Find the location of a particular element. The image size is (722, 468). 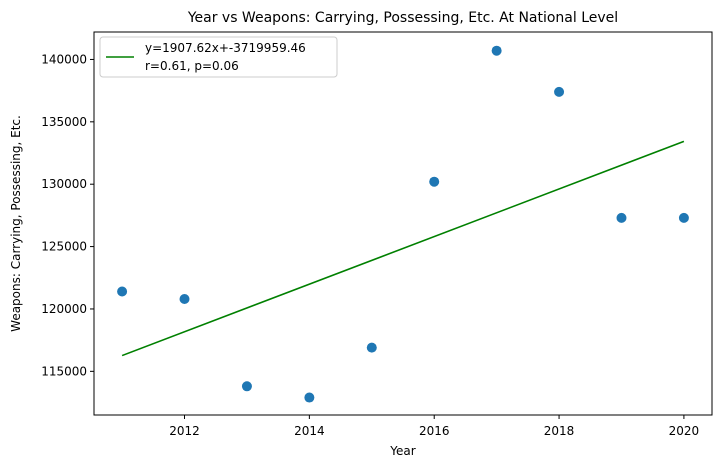

y-tick-label: 140000 is located at coordinates (64, 59).